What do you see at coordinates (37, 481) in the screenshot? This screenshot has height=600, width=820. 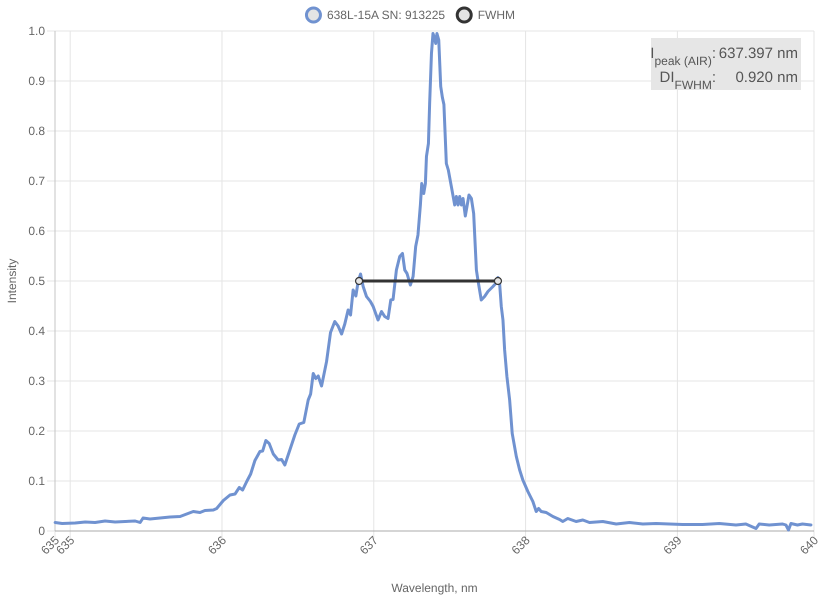 I see `y-tick-label: 0.1` at bounding box center [37, 481].